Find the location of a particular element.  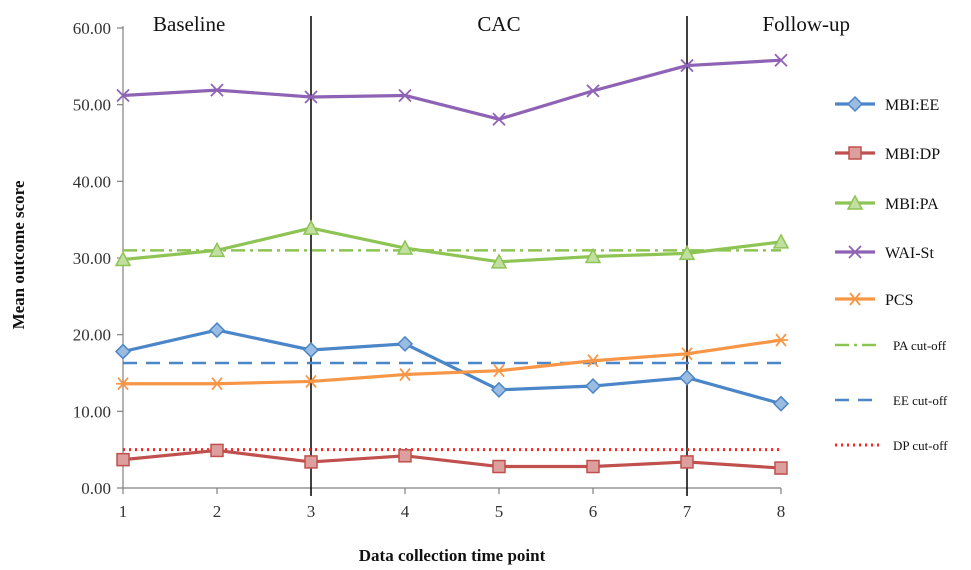

y-tick-label: 0.00 is located at coordinates (96, 488).